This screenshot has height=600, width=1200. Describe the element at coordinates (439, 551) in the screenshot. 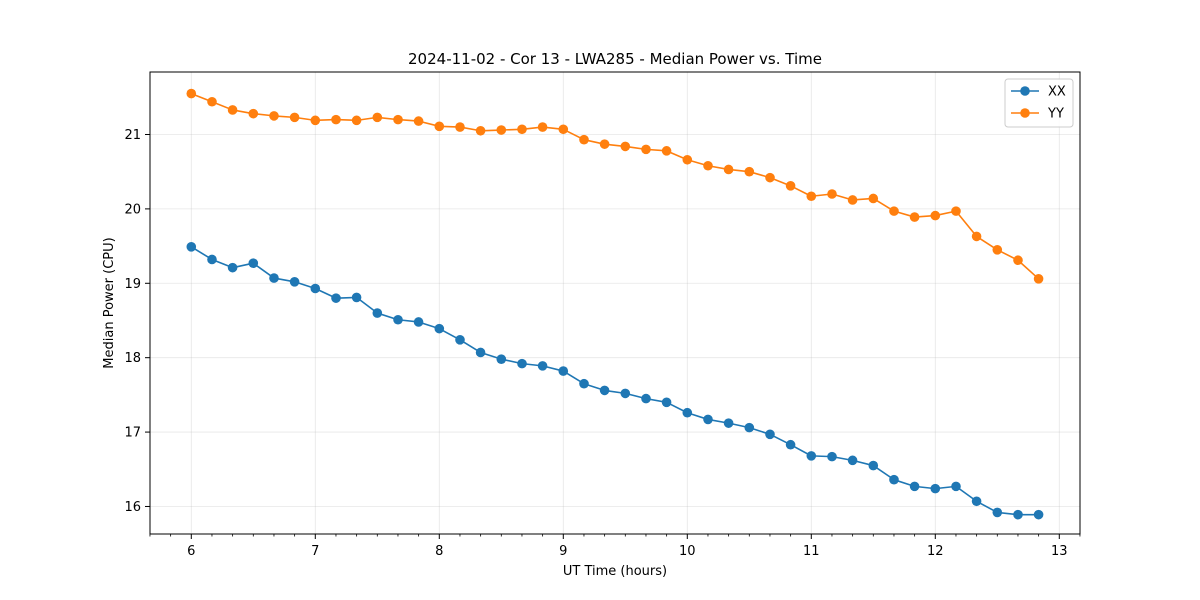

I see `x-tick-label: 8` at that location.